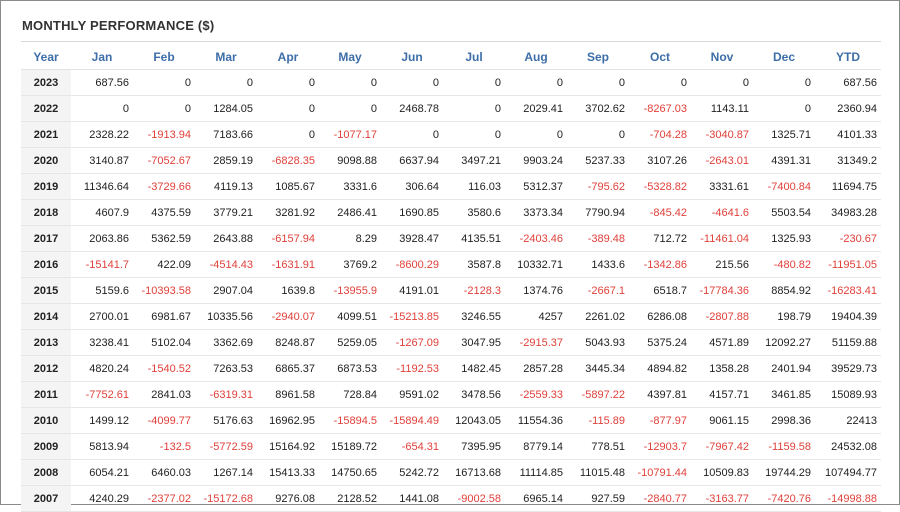 The image size is (900, 512). What do you see at coordinates (848, 212) in the screenshot?
I see `value-cell: 34983.28` at bounding box center [848, 212].